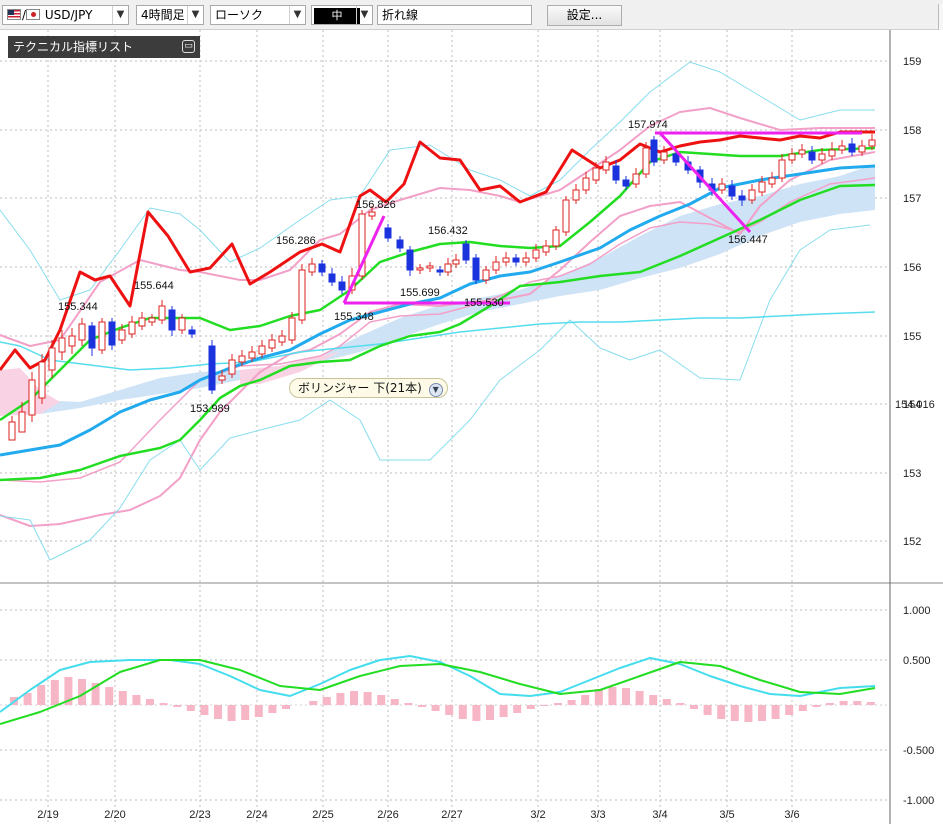 This screenshot has width=943, height=829. Describe the element at coordinates (435, 390) in the screenshot. I see `chevron-down-icon: ▼` at that location.